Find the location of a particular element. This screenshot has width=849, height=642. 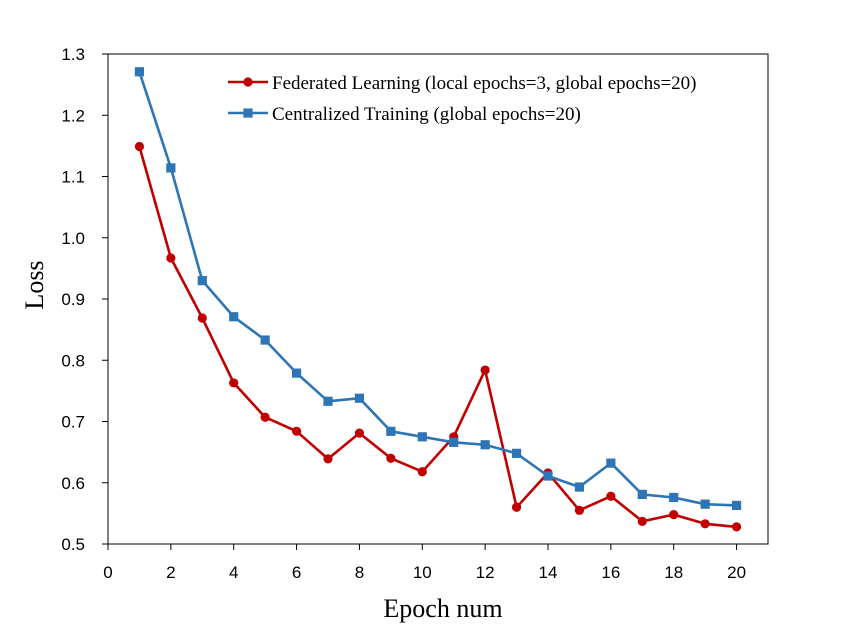

x-tick-label: 8 is located at coordinates (359, 572).